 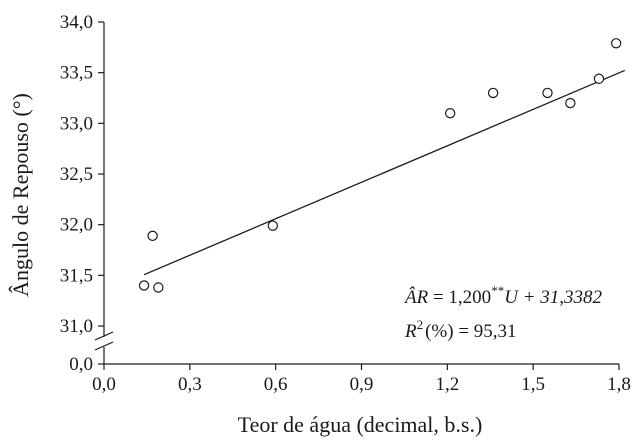 I want to click on y-tick-label: 33,5, so click(x=76, y=73).